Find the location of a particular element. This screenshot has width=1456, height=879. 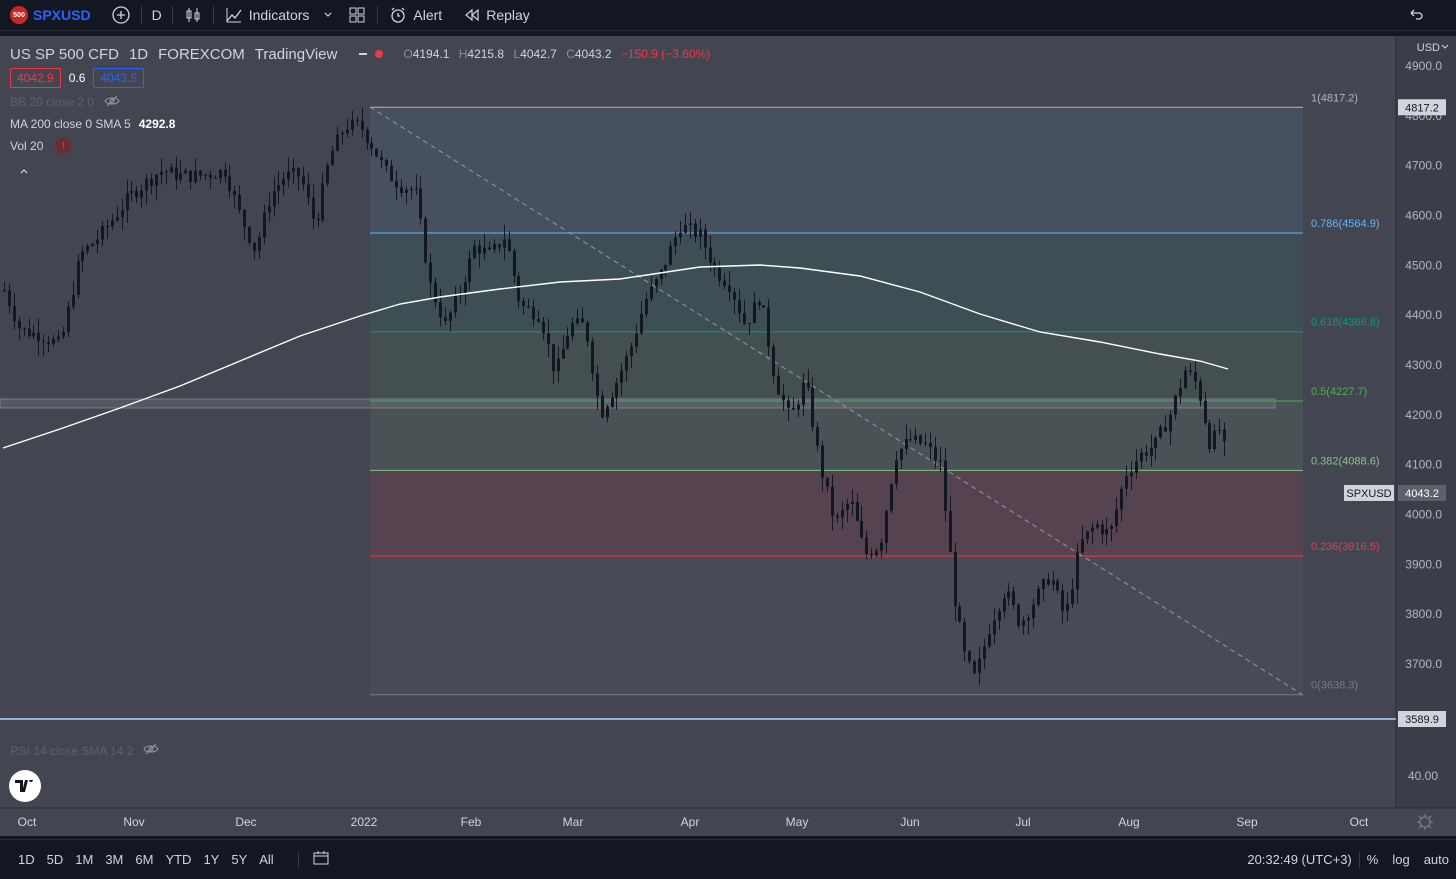

percent-scale-toggle: % is located at coordinates (1372, 859).